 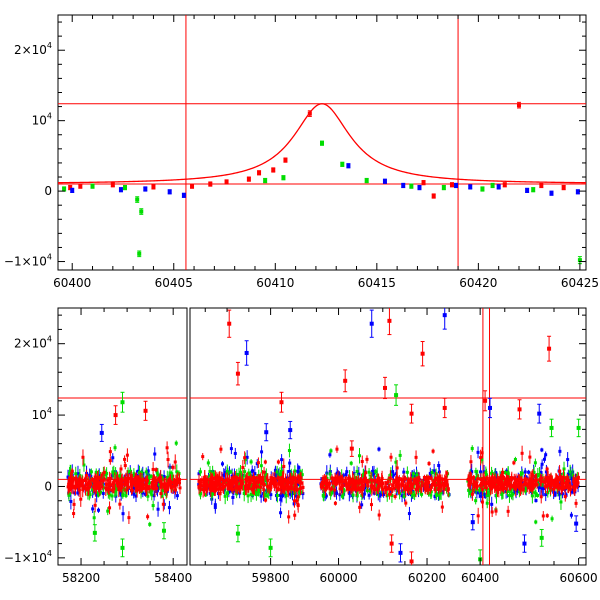 I want to click on x-tick-label: 60000, so click(x=338, y=578).